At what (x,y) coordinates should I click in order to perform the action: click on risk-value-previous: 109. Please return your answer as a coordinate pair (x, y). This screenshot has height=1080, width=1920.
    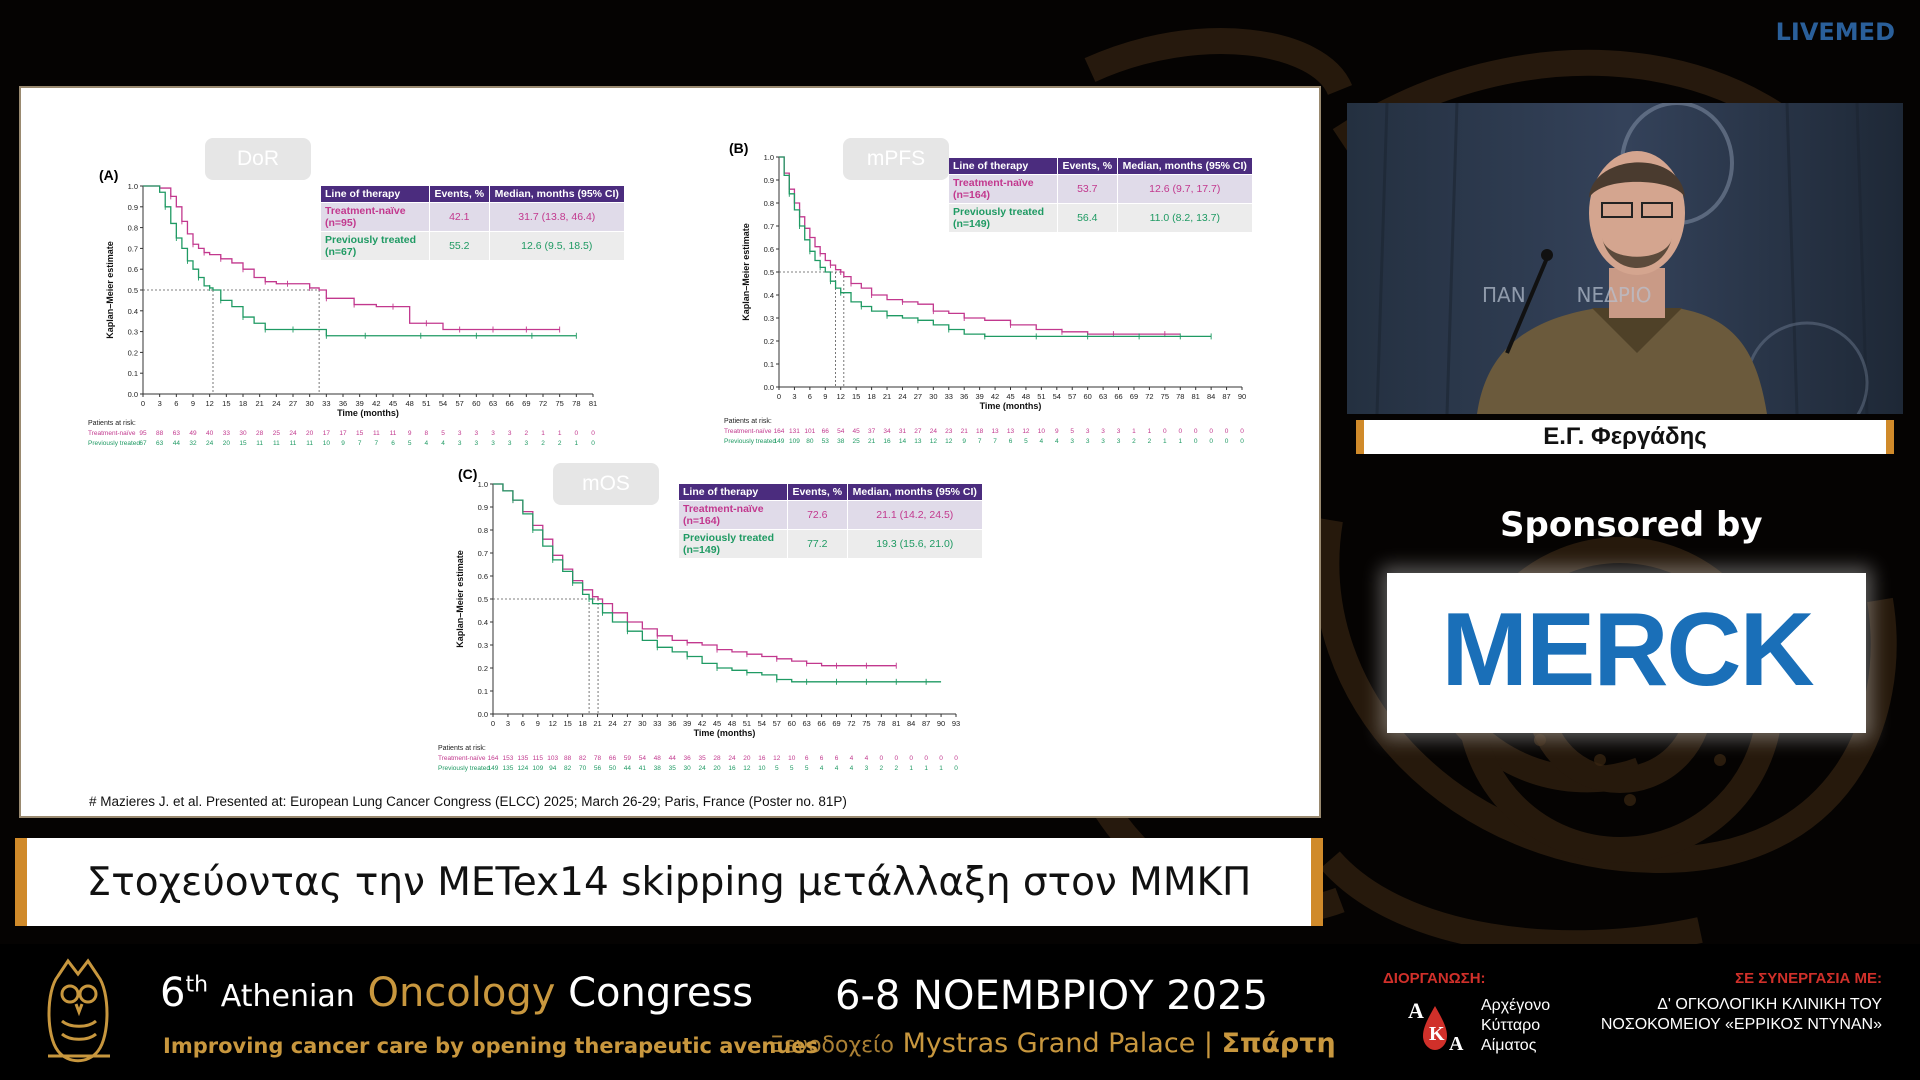
    Looking at the image, I should click on (537, 768).